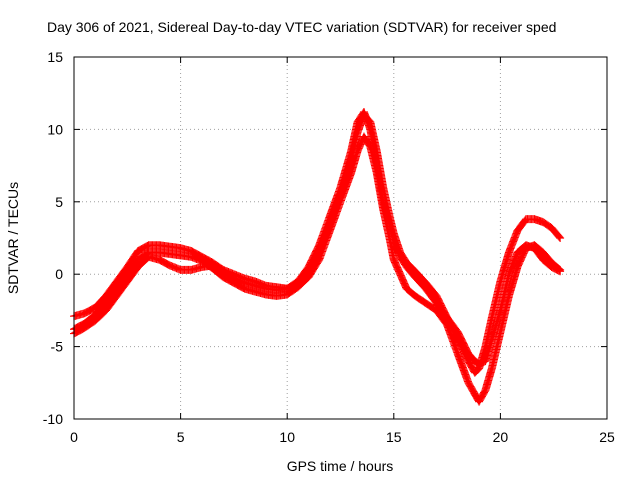 This screenshot has height=480, width=640. What do you see at coordinates (340, 466) in the screenshot?
I see `x-axis-label: GPS time / hours` at bounding box center [340, 466].